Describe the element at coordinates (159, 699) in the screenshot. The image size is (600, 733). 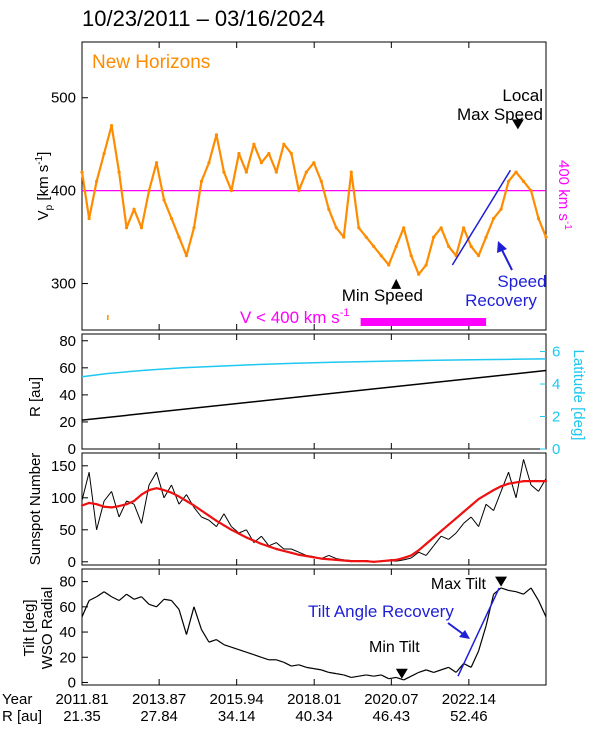
I see `x-tick-label-year: 2013.87` at that location.